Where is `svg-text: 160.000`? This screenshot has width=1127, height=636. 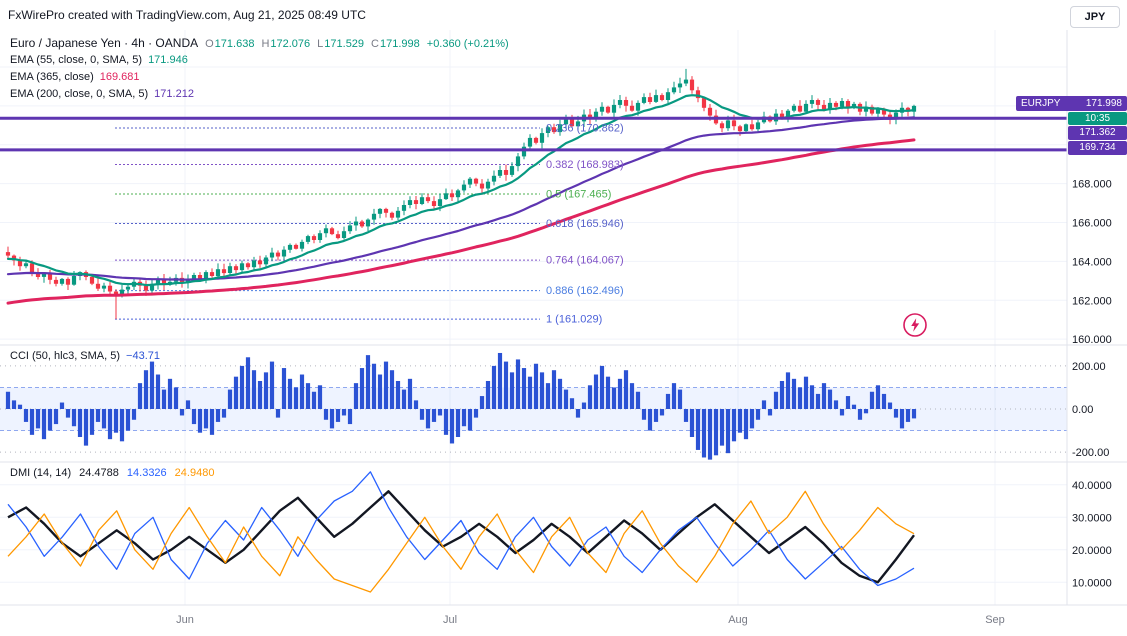
svg-text: 160.000 is located at coordinates (1092, 340).